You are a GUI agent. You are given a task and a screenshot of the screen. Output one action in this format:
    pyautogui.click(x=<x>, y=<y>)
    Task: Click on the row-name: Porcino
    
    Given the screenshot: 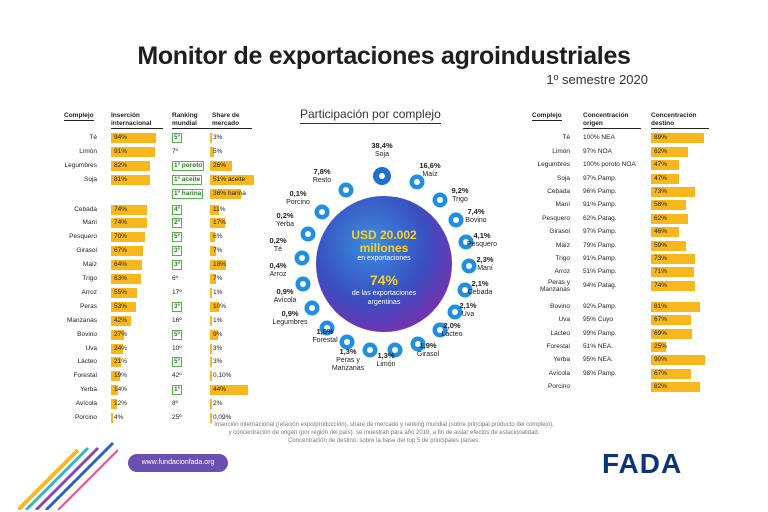 What is the action you would take?
    pyautogui.click(x=558, y=386)
    